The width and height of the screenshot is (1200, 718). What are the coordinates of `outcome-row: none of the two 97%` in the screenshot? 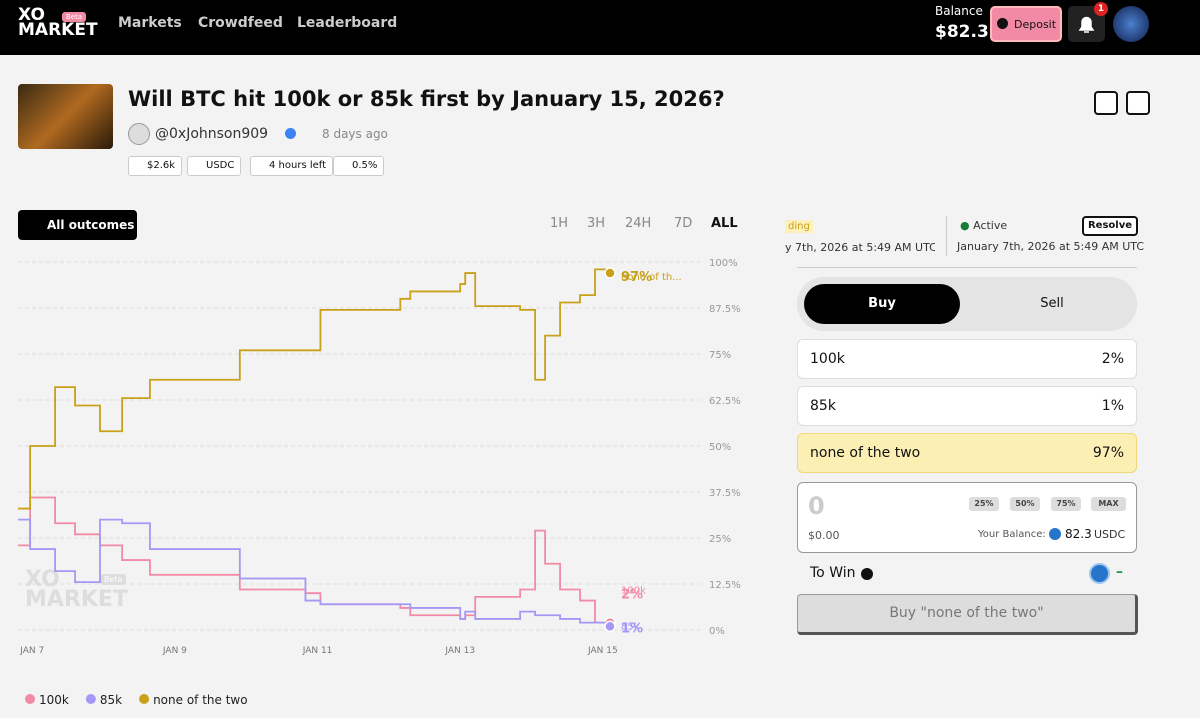 It's located at (967, 453).